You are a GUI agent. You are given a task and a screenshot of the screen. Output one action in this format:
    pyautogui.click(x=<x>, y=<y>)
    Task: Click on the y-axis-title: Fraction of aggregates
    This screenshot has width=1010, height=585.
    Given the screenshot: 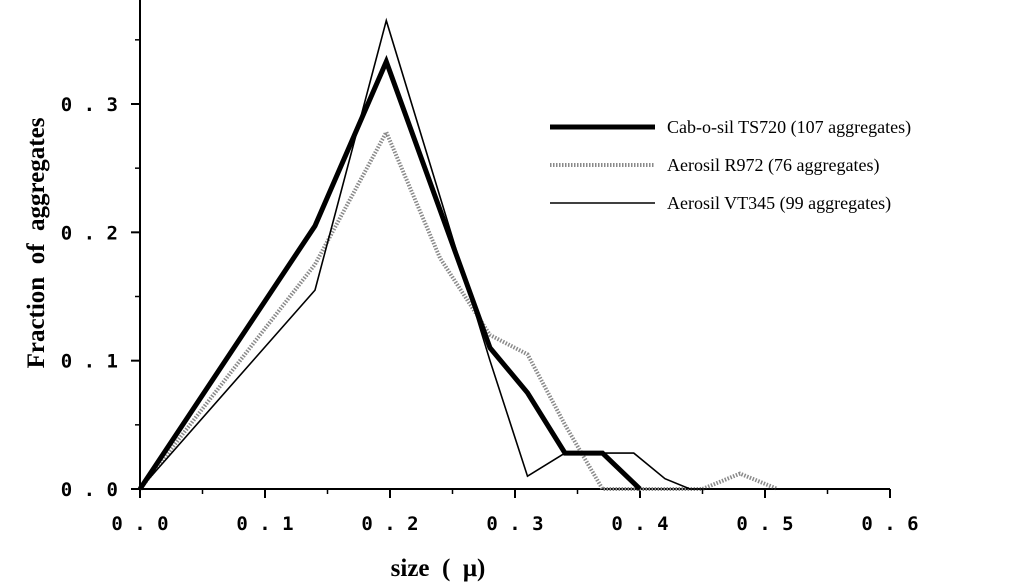 What is the action you would take?
    pyautogui.click(x=36, y=242)
    